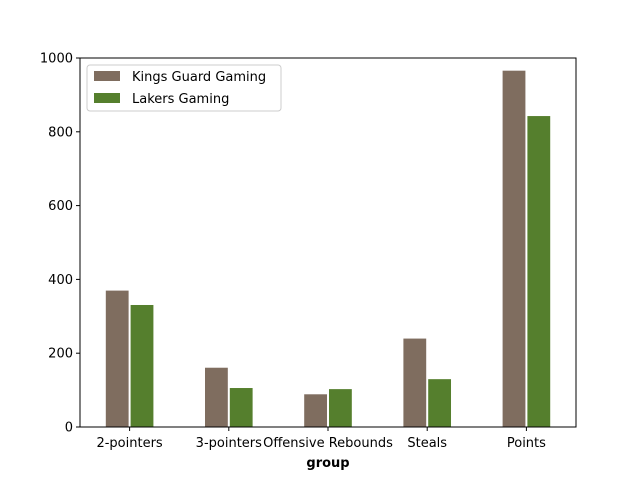  What do you see at coordinates (514, 248) in the screenshot?
I see `bar-series-0-points` at bounding box center [514, 248].